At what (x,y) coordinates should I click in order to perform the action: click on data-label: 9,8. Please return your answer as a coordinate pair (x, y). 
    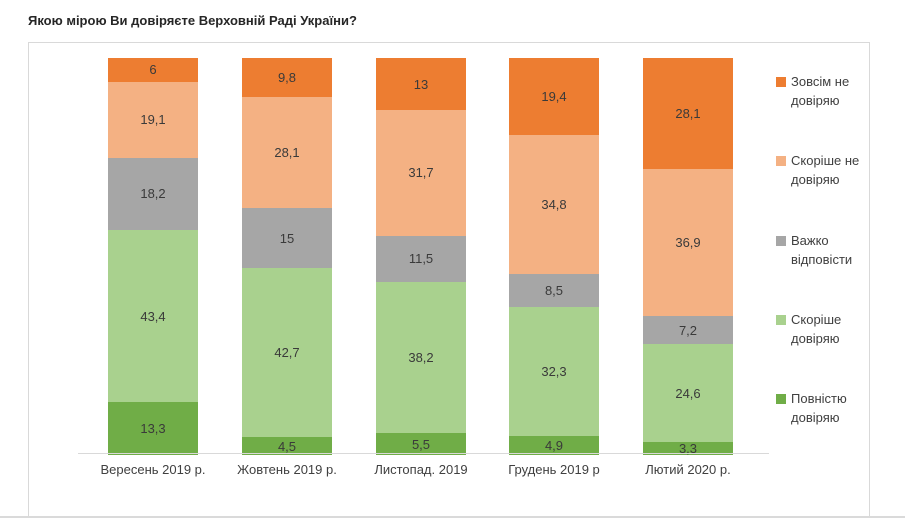
    Looking at the image, I should click on (287, 77).